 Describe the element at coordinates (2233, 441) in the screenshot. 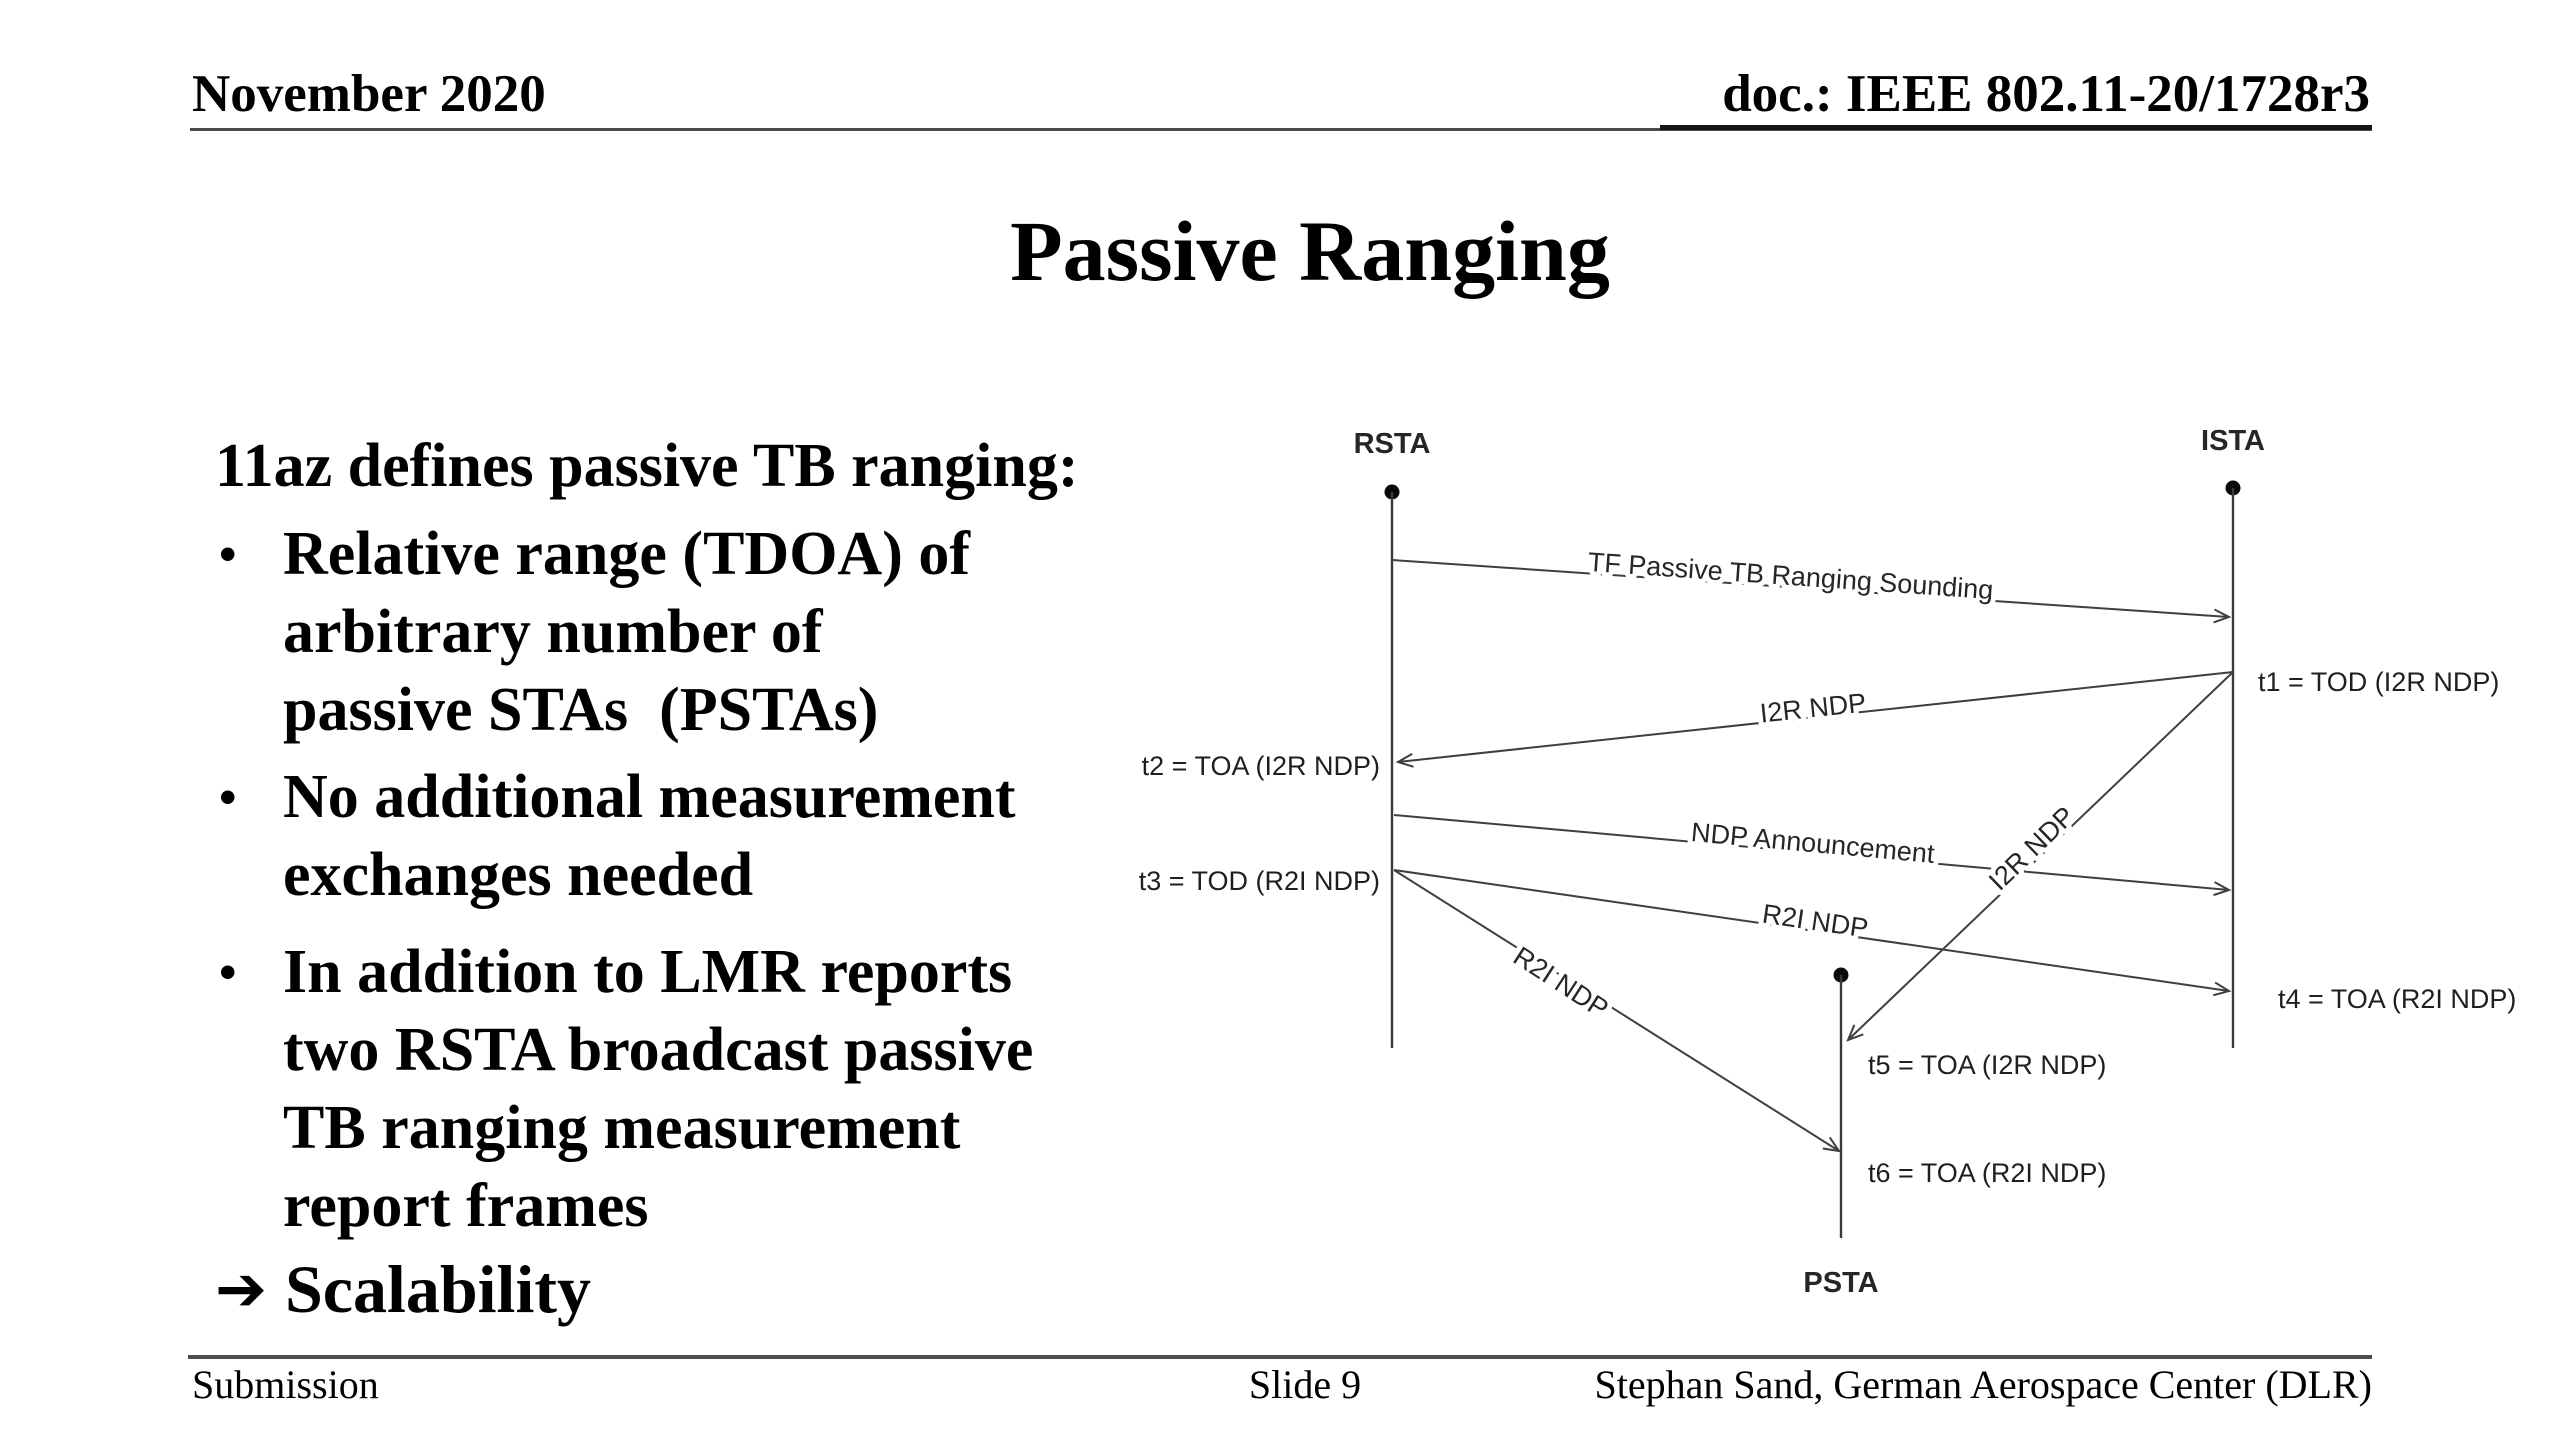

I see `actor-label-ista: ISTA` at that location.